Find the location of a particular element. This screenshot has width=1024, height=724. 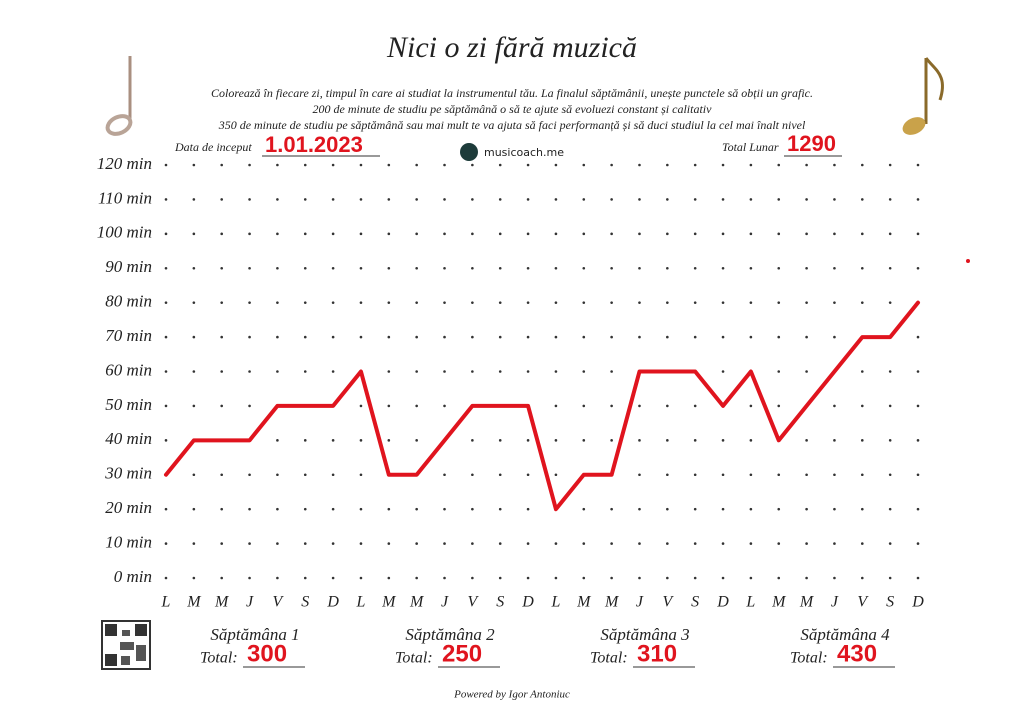

qr-code is located at coordinates (126, 645).